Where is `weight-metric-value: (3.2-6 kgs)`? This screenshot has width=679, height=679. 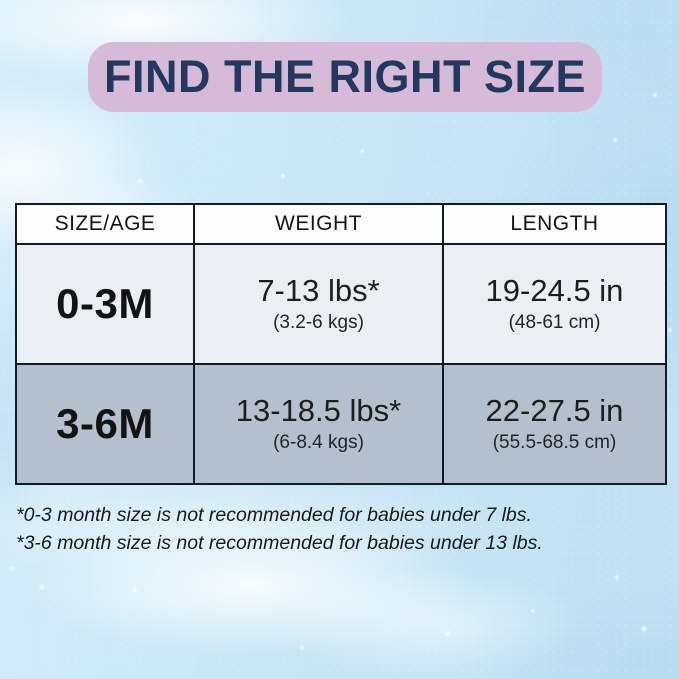 weight-metric-value: (3.2-6 kgs) is located at coordinates (318, 323).